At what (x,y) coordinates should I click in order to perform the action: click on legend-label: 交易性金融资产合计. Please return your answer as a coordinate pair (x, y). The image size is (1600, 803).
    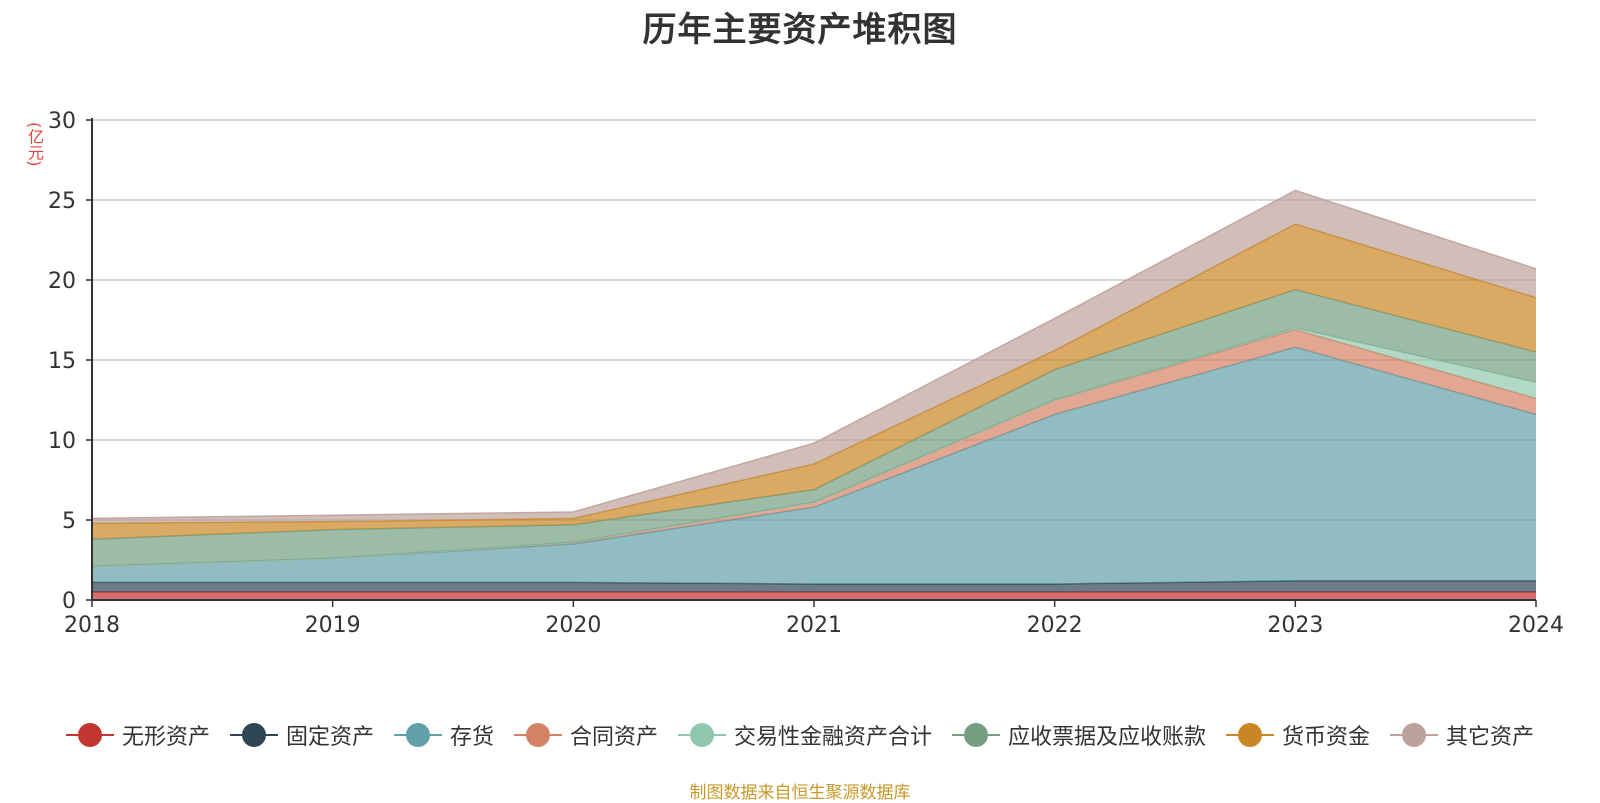
    Looking at the image, I should click on (833, 737).